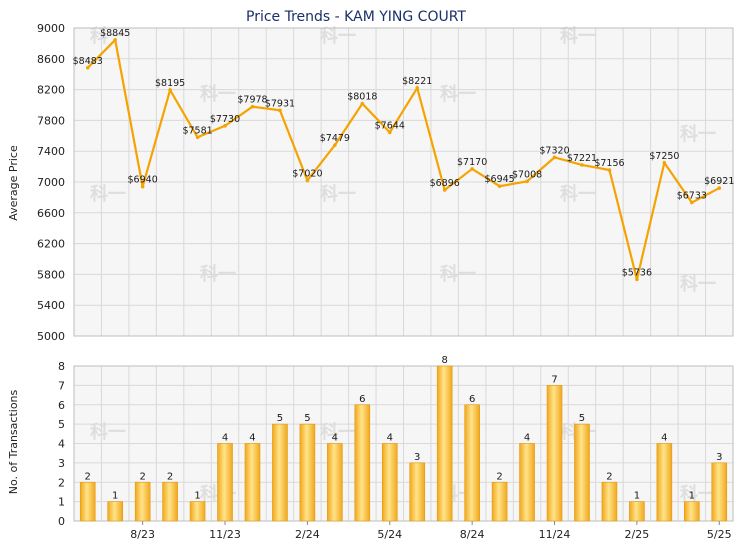 This screenshot has width=740, height=554. What do you see at coordinates (51, 244) in the screenshot?
I see `price-tick-label: 6200` at bounding box center [51, 244].